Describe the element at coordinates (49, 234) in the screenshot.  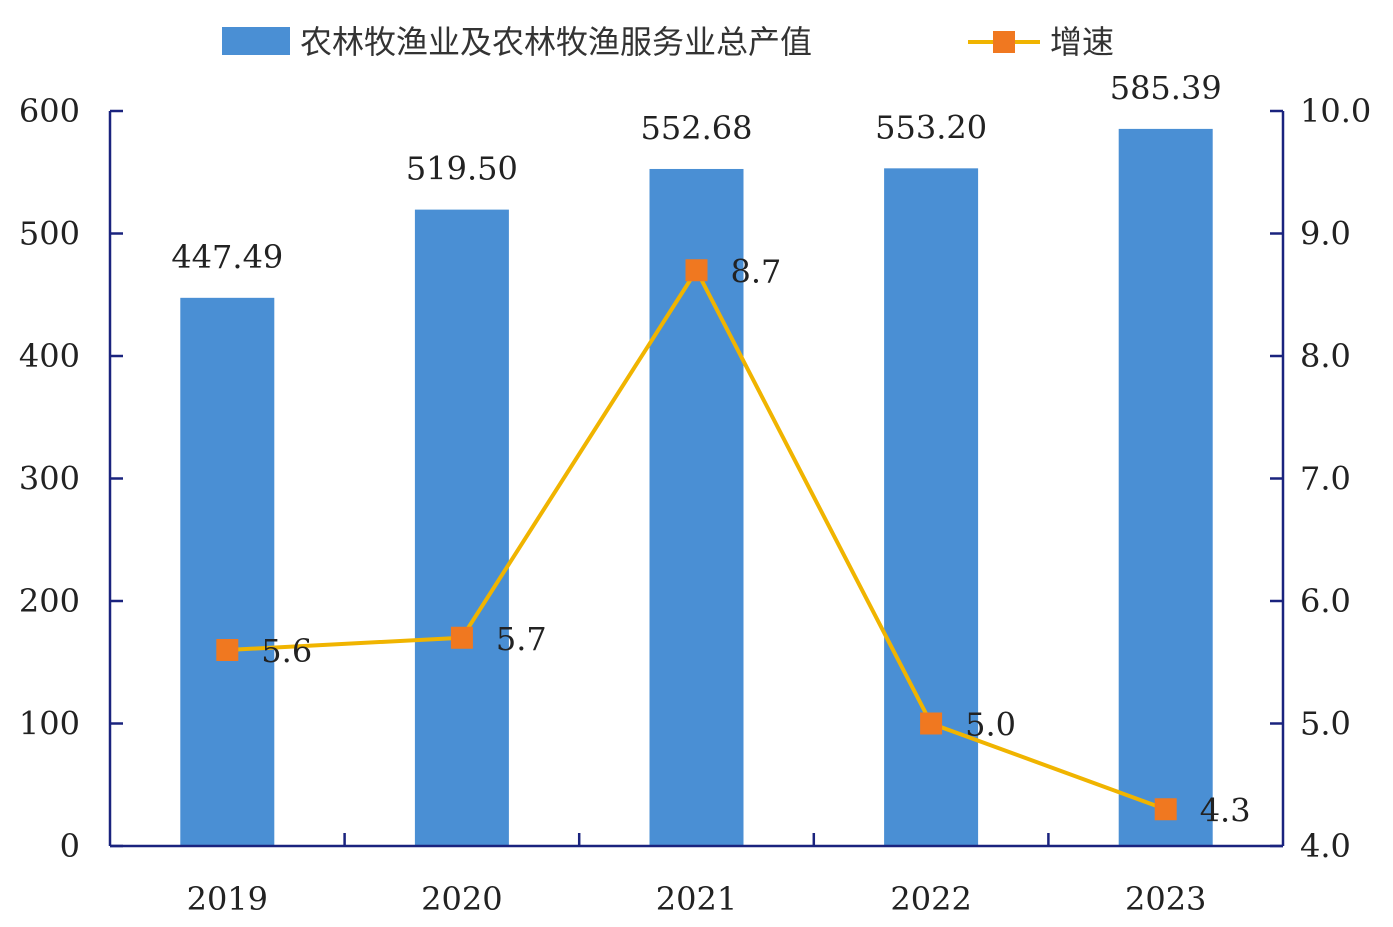
I see `left-tick-label: 500` at that location.